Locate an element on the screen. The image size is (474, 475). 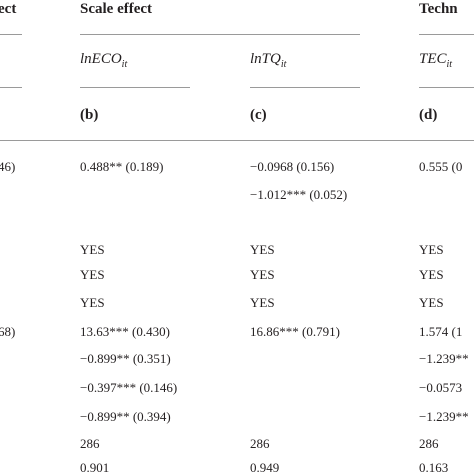
left-cell-row-6: 68) is located at coordinates (8, 331).